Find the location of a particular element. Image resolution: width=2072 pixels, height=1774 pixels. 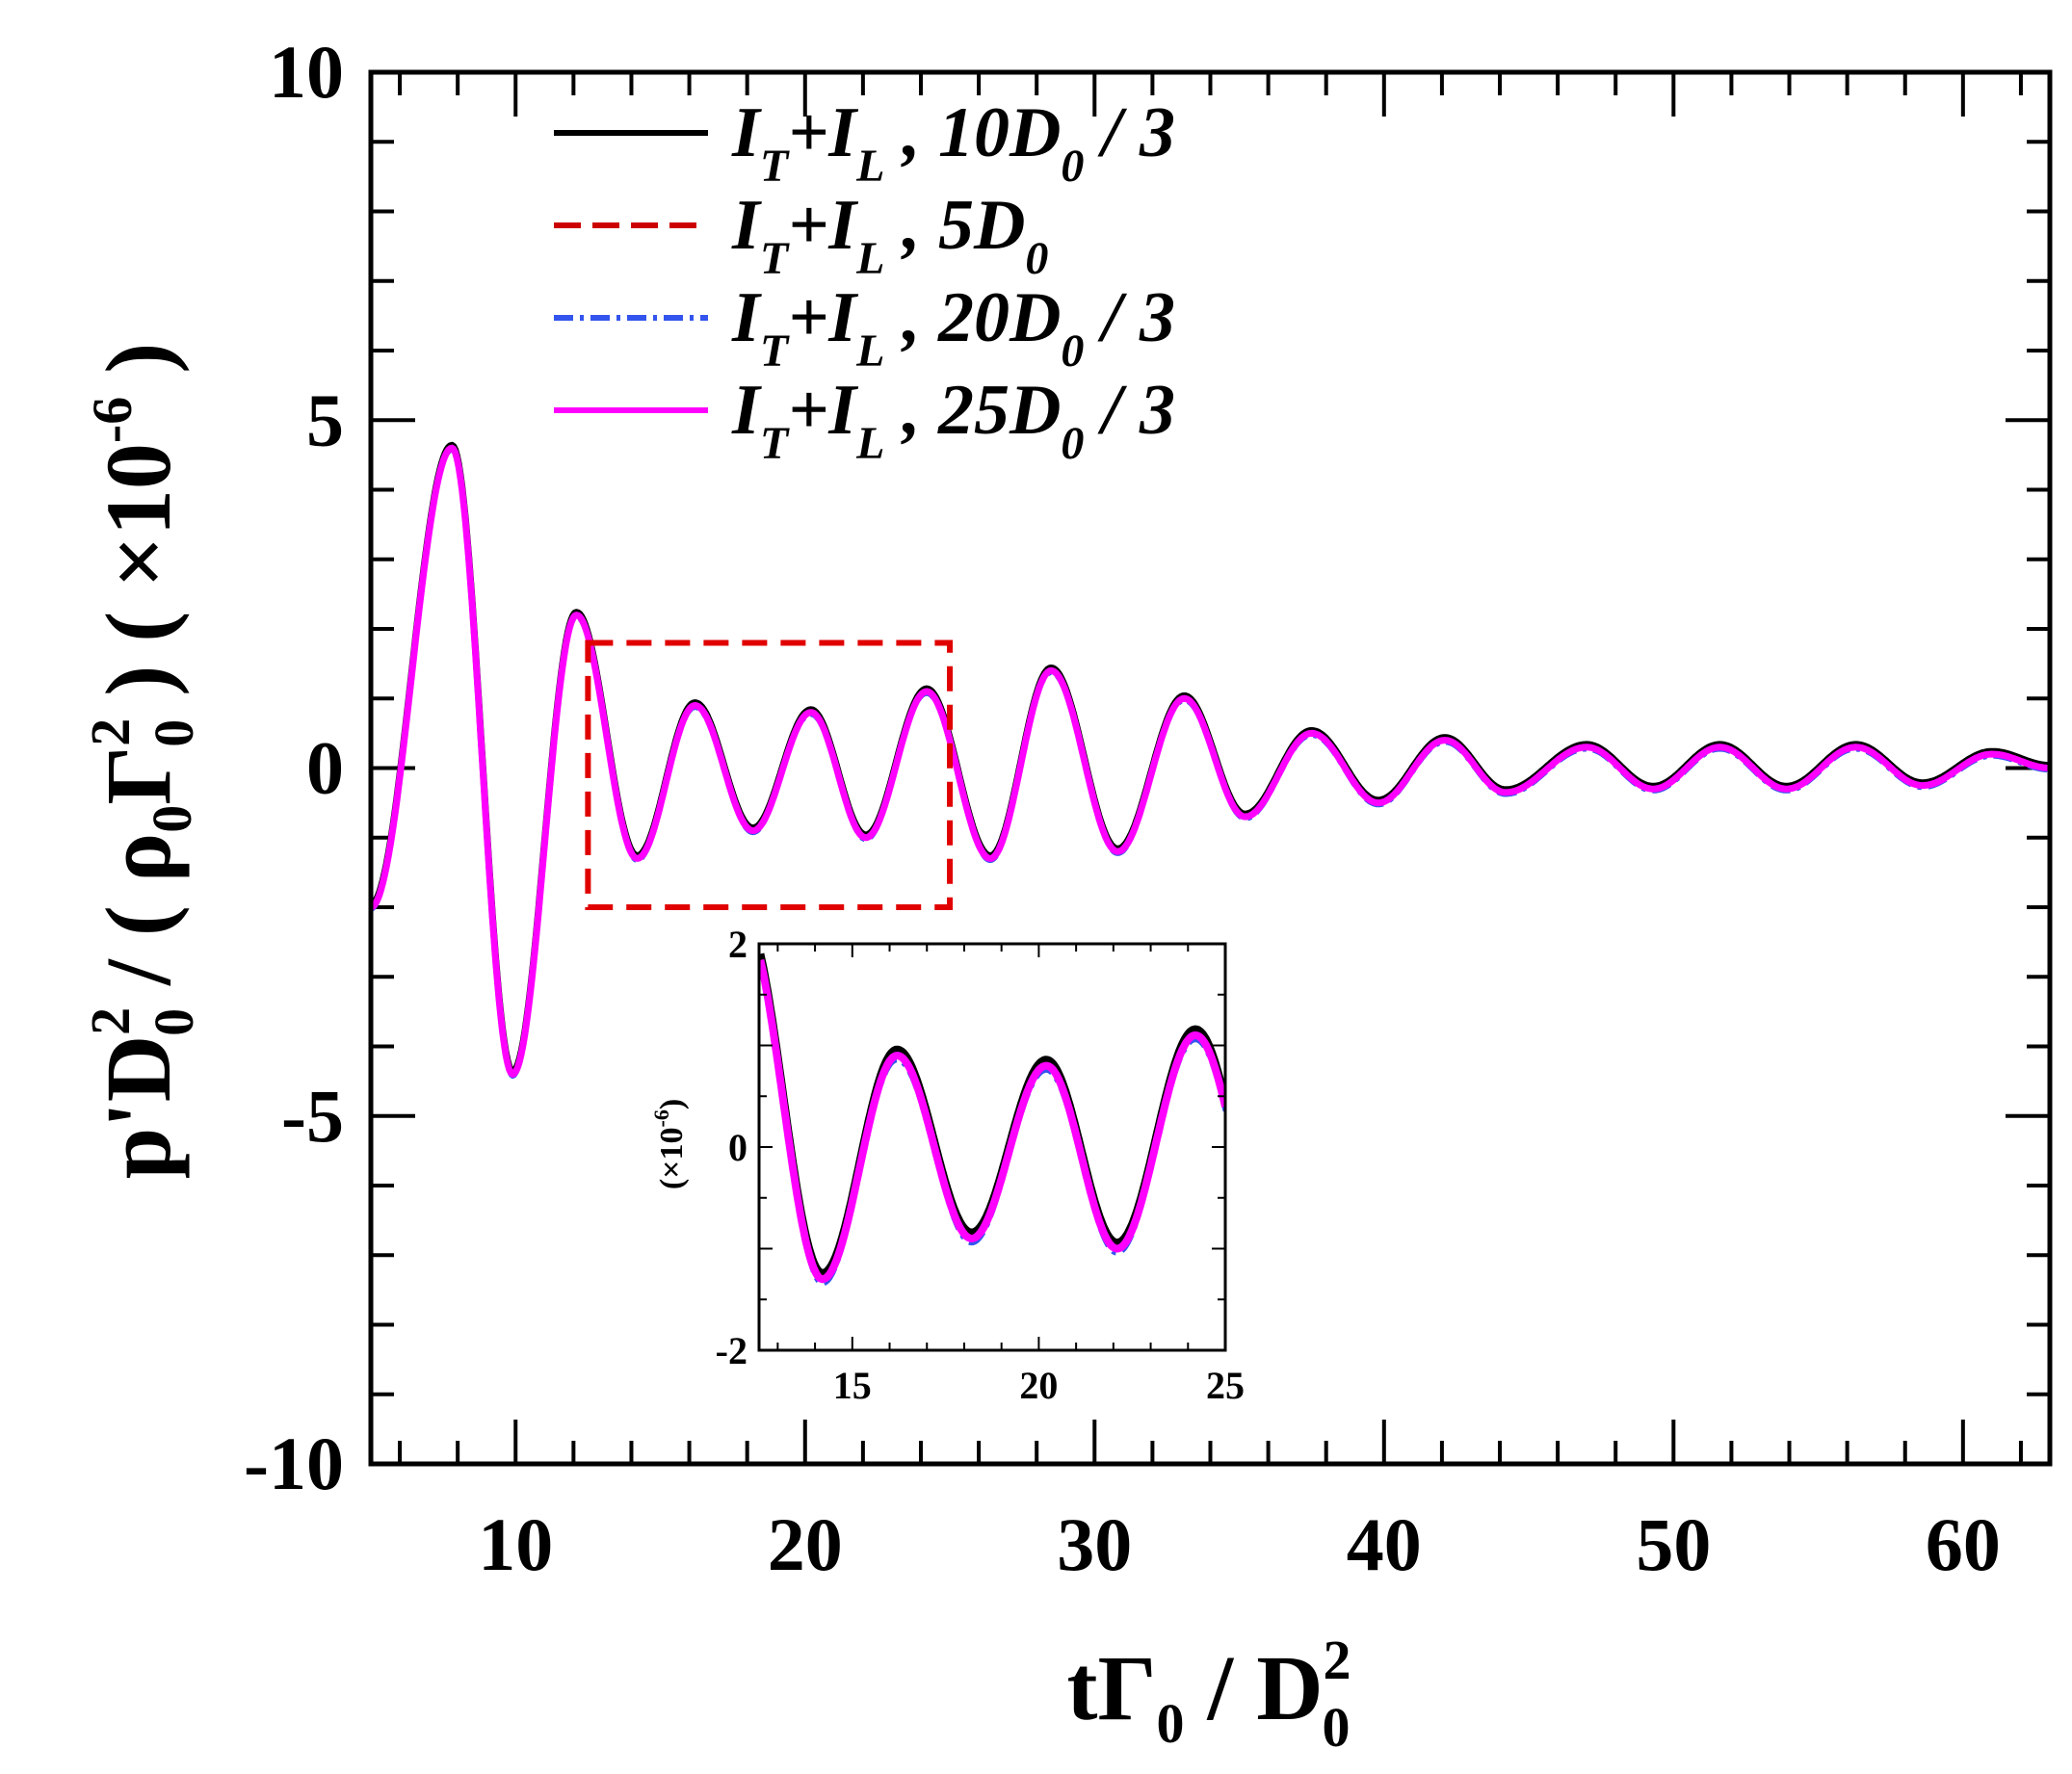

x-tick-label: 20 is located at coordinates (806, 1544).